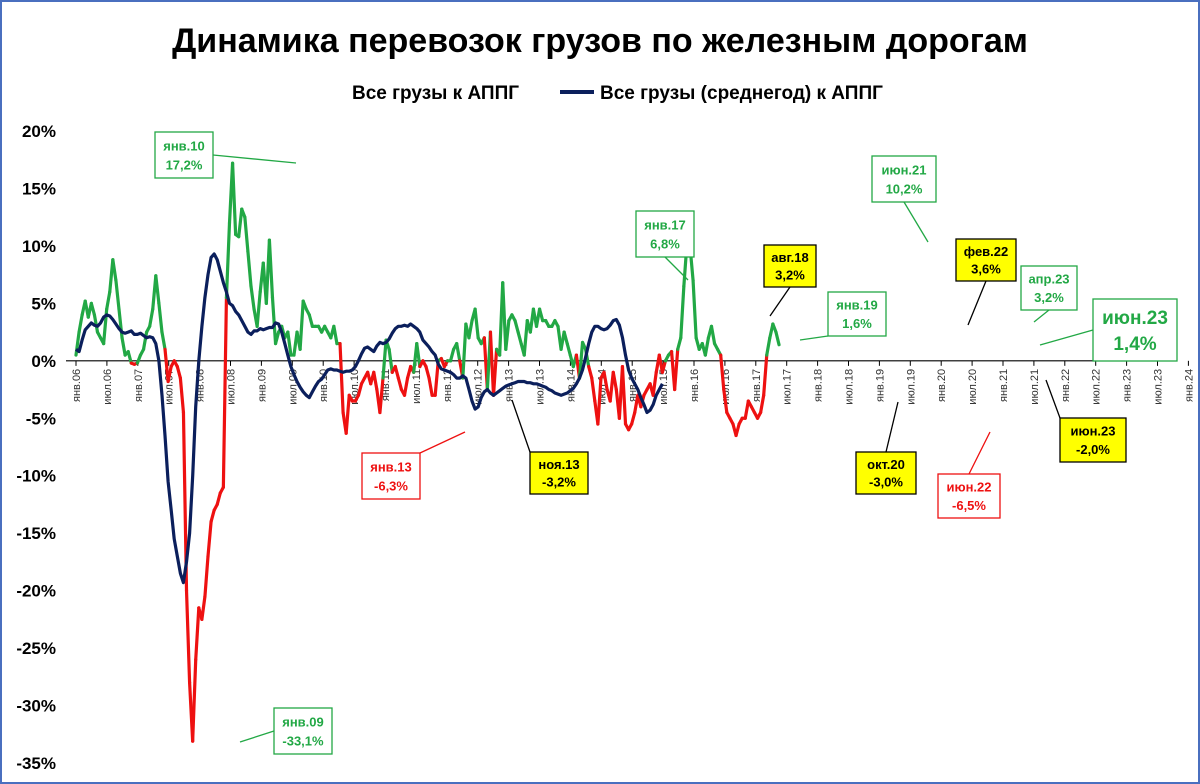 The height and width of the screenshot is (784, 1200). Describe the element at coordinates (558, 464) in the screenshot. I see `callout-date: ноя.13` at that location.